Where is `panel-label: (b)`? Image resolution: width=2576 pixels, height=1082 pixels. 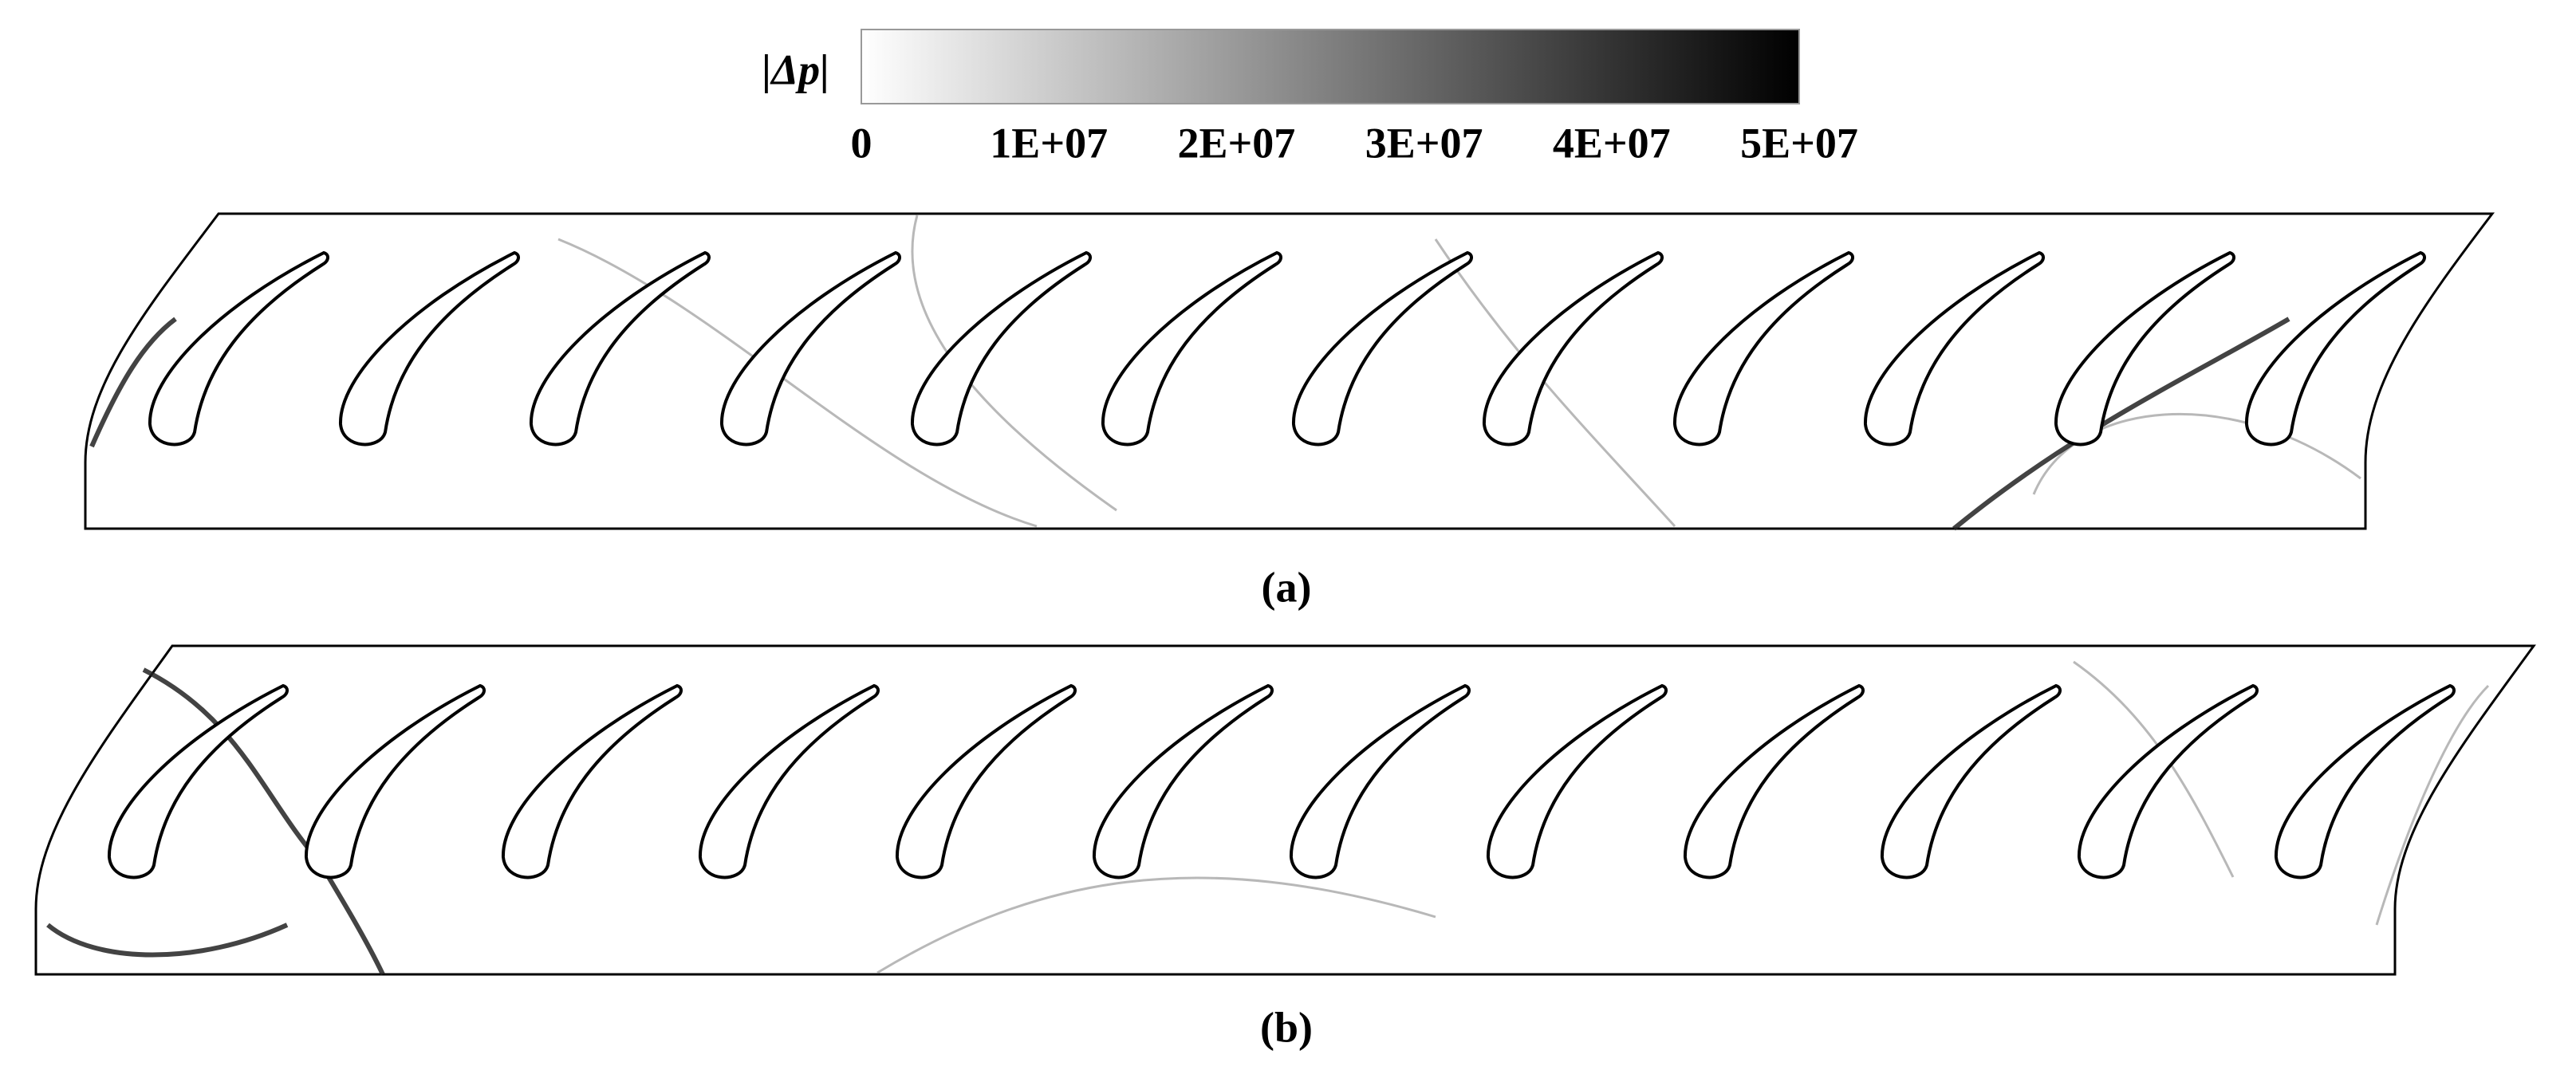
panel-label: (b) is located at coordinates (1286, 1027).